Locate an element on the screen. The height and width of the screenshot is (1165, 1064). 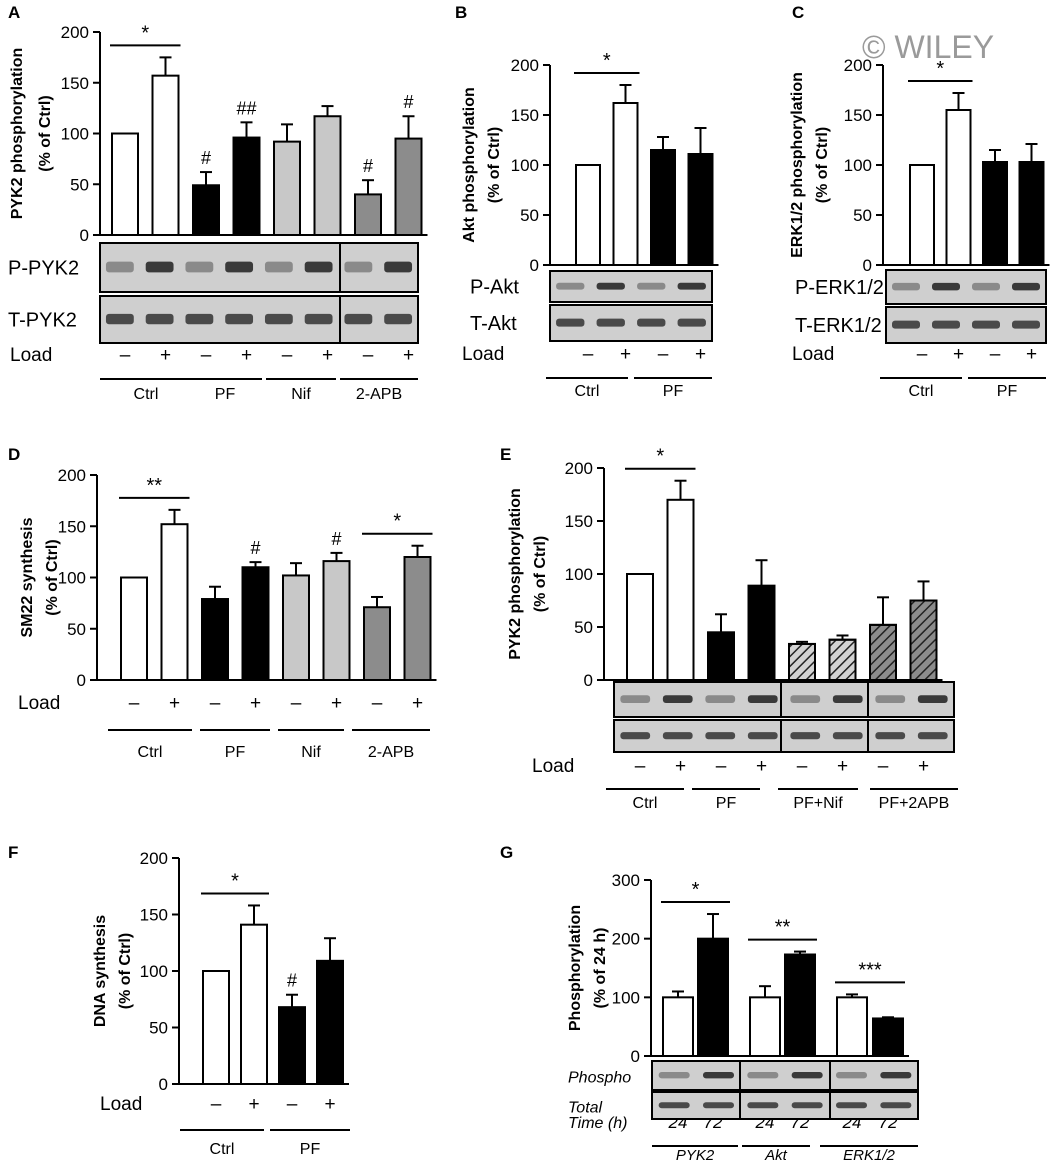
load-label: Load is located at coordinates (121, 1104).